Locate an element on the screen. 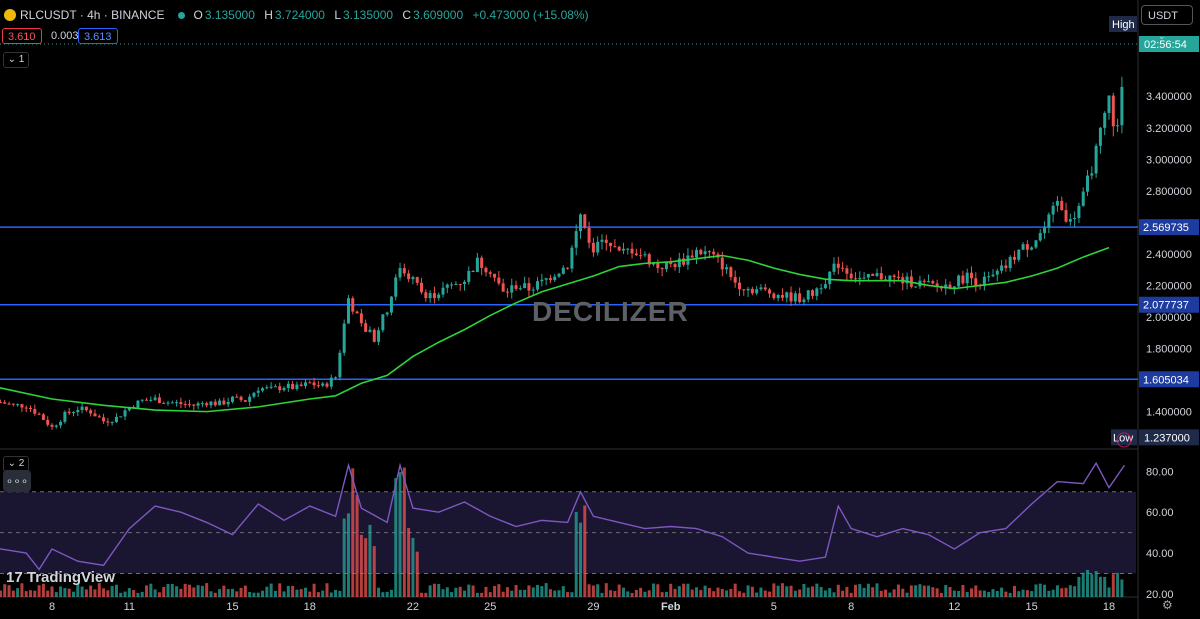  more-options-button: ∘∘∘ is located at coordinates (17, 481).